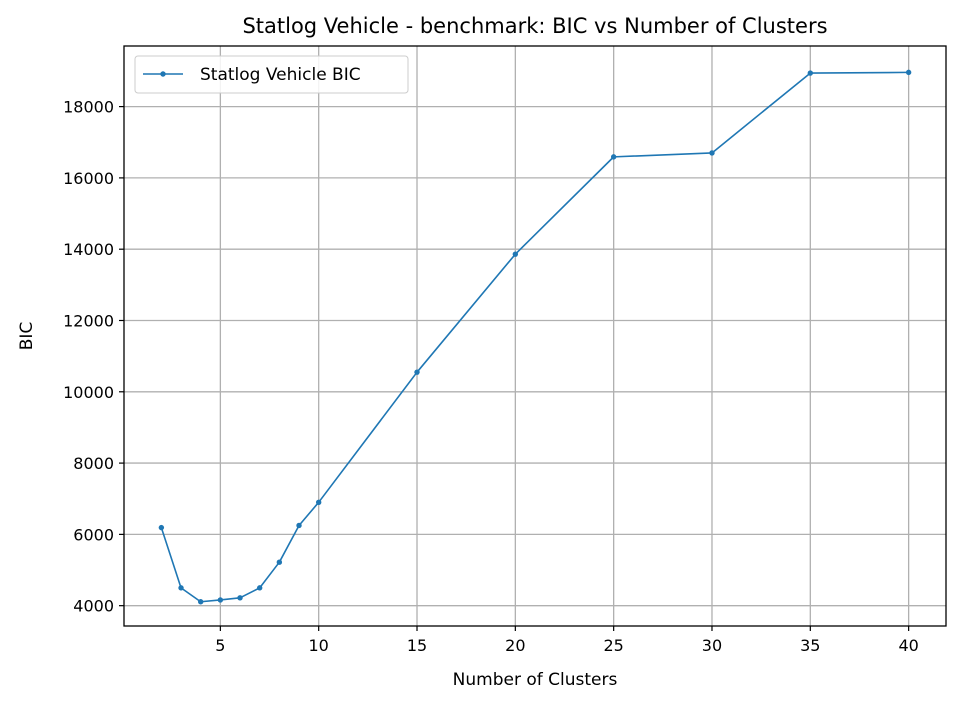 The height and width of the screenshot is (704, 964). What do you see at coordinates (93, 463) in the screenshot?
I see `y-tick-label: 8000` at bounding box center [93, 463].